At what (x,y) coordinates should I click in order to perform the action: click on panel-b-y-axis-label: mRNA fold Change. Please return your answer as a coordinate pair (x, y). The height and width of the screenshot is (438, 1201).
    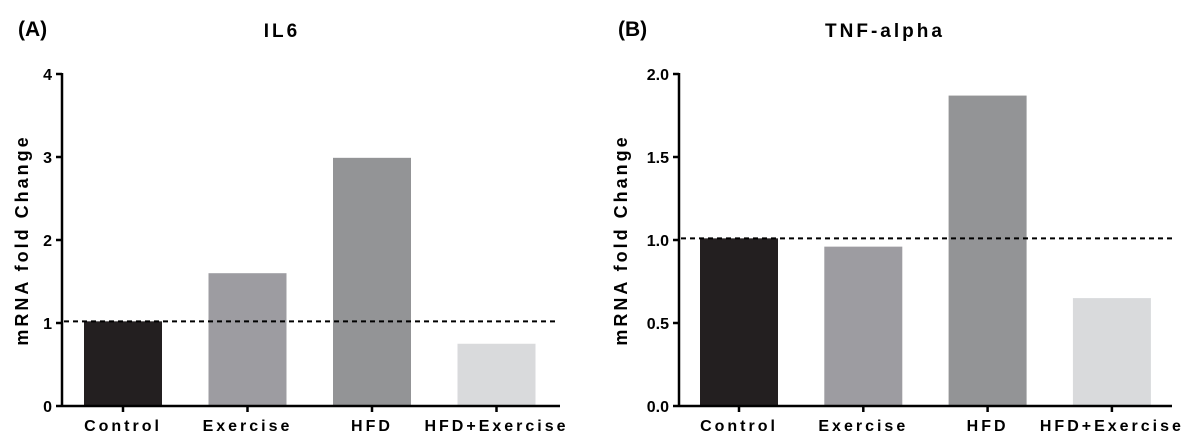
    Looking at the image, I should click on (621, 239).